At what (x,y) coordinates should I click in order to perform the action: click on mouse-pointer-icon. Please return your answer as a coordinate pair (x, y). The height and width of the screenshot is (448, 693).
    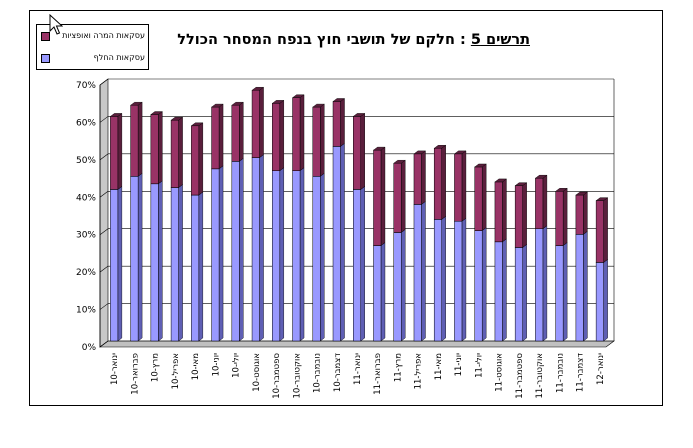
    Looking at the image, I should click on (56, 24).